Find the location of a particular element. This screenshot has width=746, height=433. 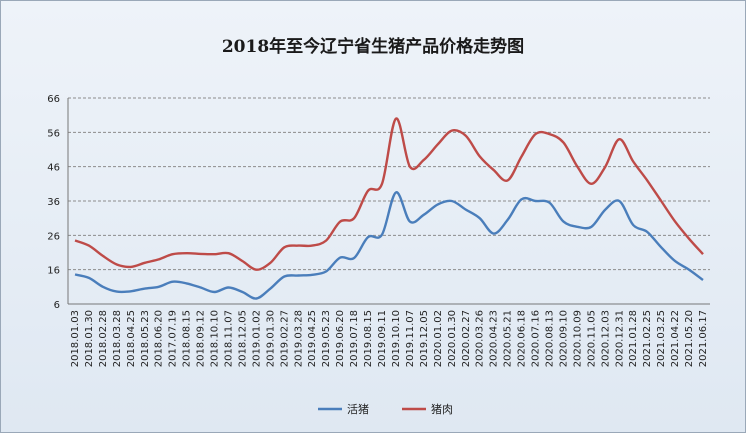

x-tick-label: 2019.10.10 is located at coordinates (396, 338).